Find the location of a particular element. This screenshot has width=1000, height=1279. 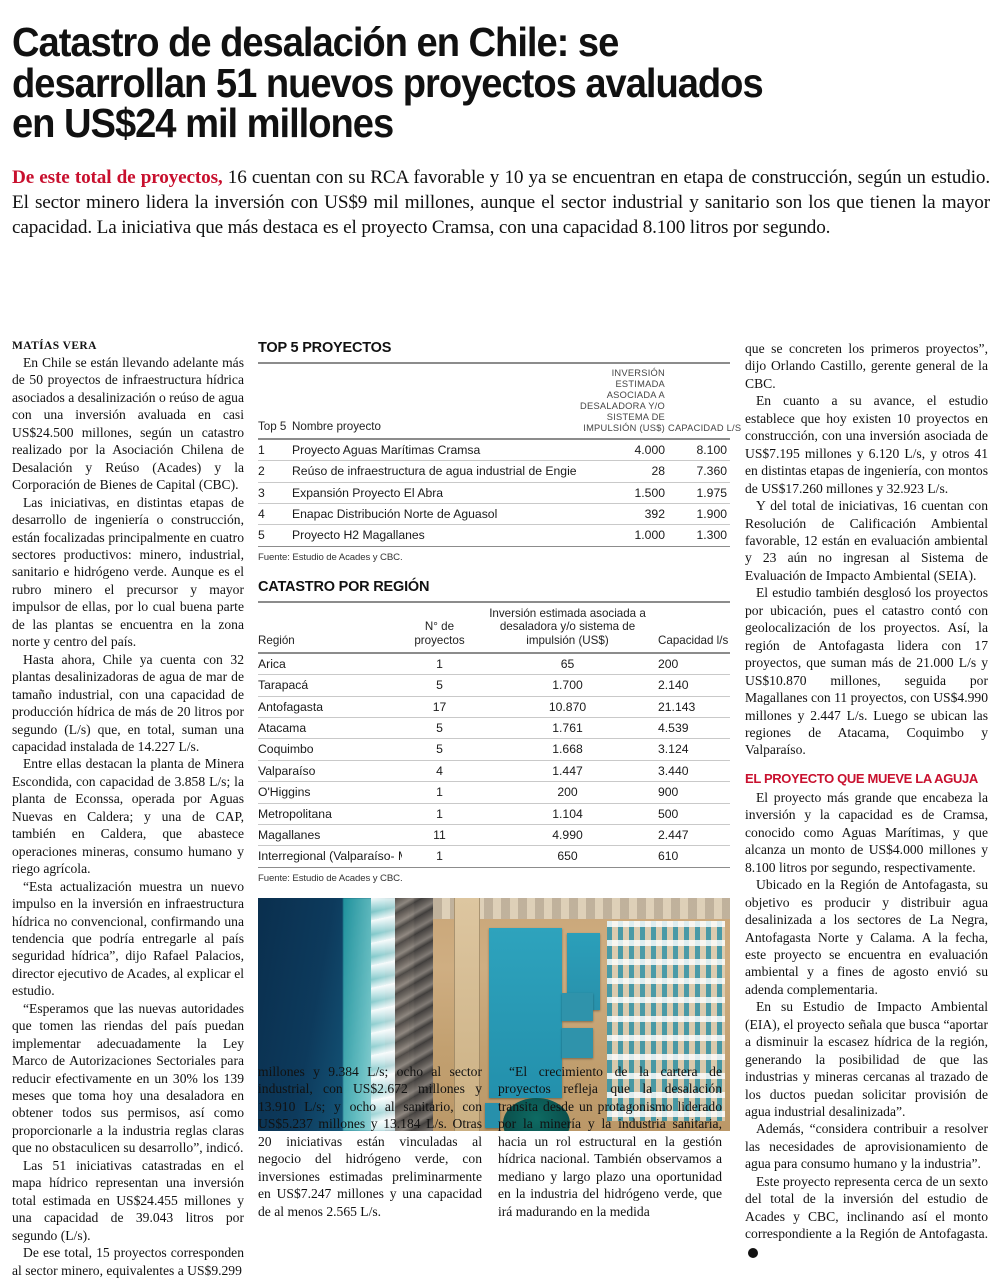

table-region-title: CATASTRO POR REGIÓN is located at coordinates (344, 586).